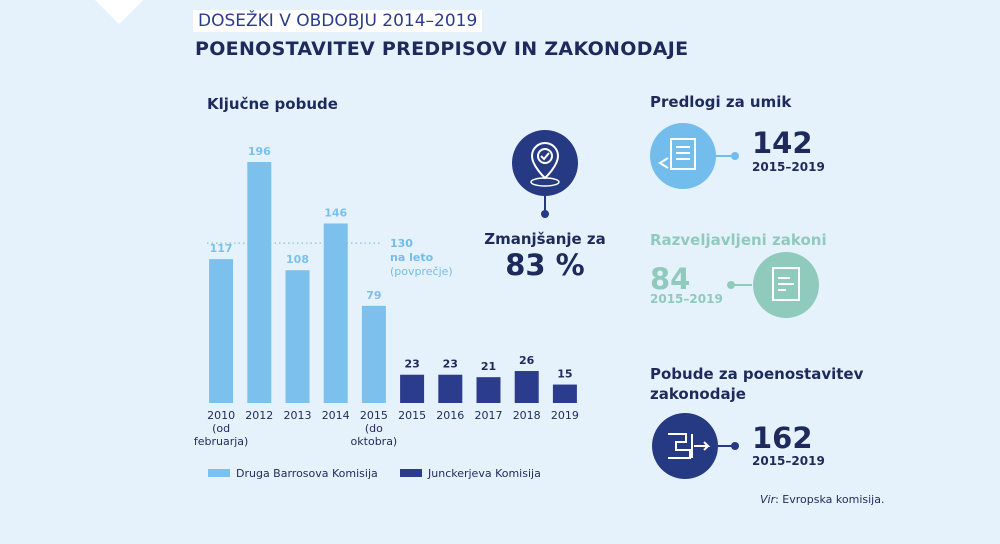 The image size is (1000, 544). Describe the element at coordinates (488, 366) in the screenshot. I see `value-label: 21` at that location.